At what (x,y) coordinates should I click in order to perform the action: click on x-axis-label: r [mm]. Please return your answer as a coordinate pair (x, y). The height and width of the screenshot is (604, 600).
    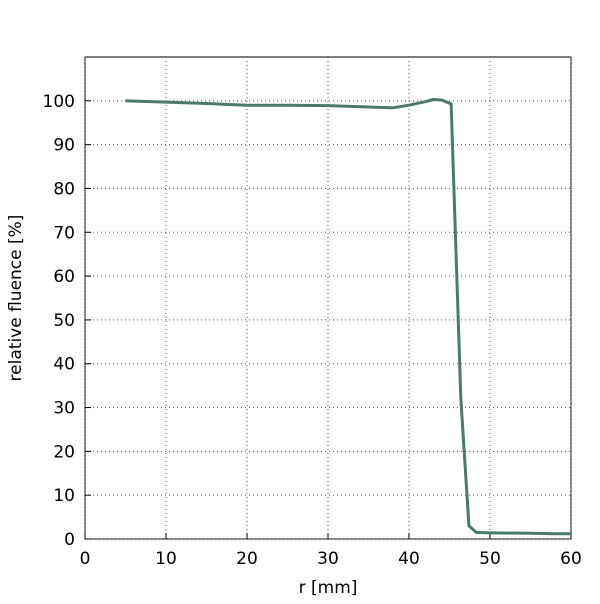
    Looking at the image, I should click on (328, 588).